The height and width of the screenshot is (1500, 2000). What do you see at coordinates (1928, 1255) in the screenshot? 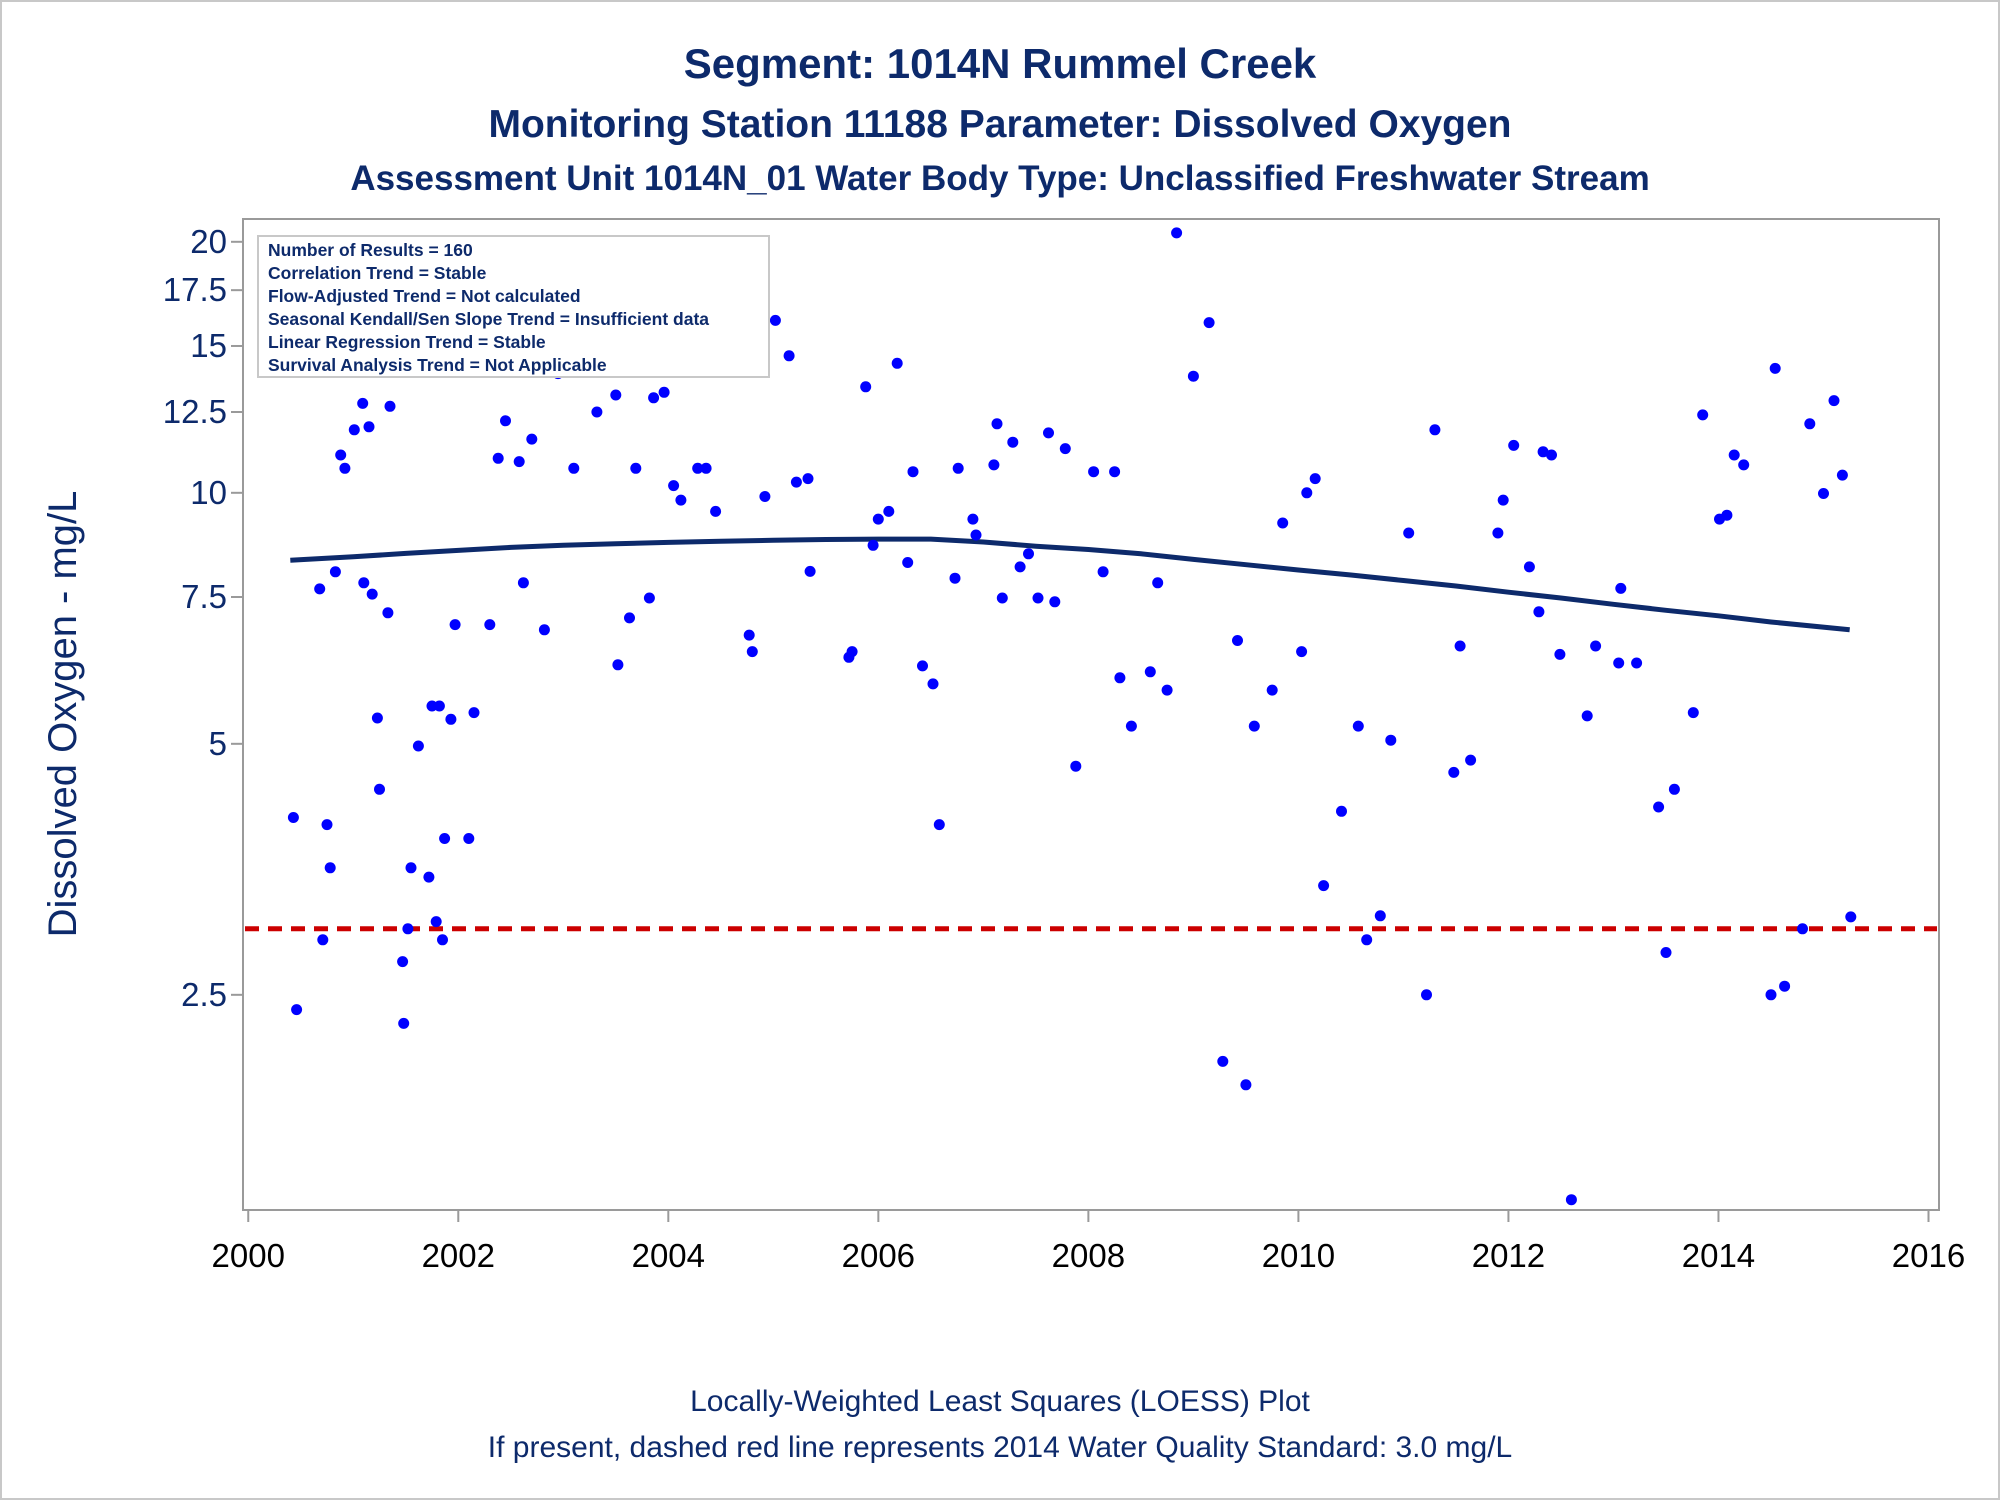
I see `x-tick-label: 2016` at bounding box center [1928, 1255].